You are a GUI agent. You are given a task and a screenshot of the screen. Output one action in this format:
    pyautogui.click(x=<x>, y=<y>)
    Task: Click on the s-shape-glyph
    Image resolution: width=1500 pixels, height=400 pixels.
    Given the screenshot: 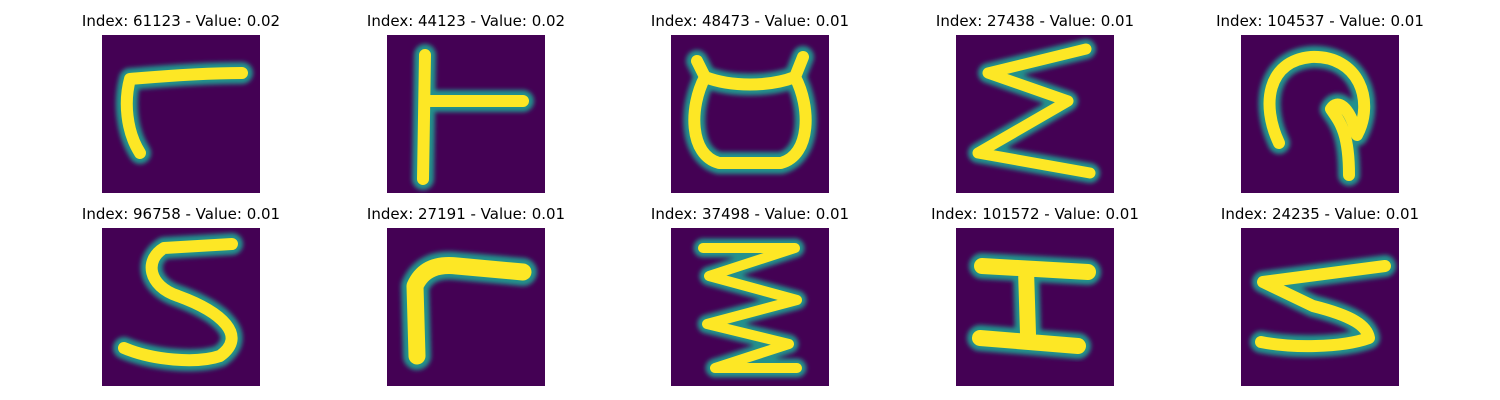 What is the action you would take?
    pyautogui.click(x=181, y=307)
    